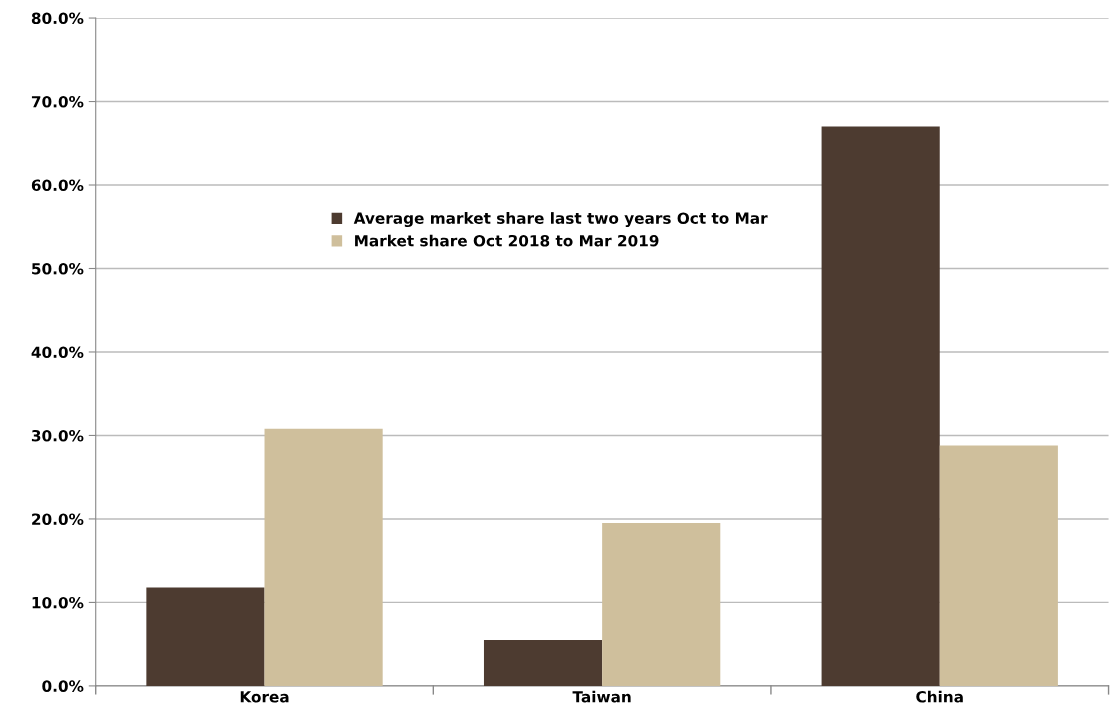 The height and width of the screenshot is (722, 1113). Describe the element at coordinates (57, 18) in the screenshot. I see `y-tick-label: 80.0%` at that location.